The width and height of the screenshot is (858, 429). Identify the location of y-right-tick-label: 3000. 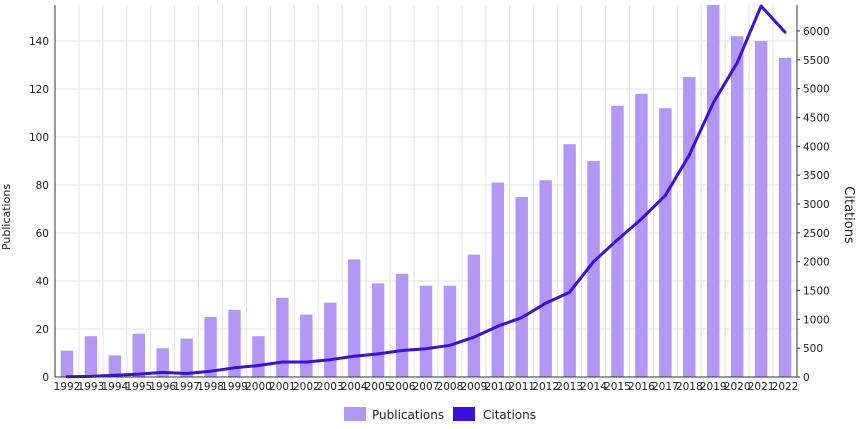
(816, 205).